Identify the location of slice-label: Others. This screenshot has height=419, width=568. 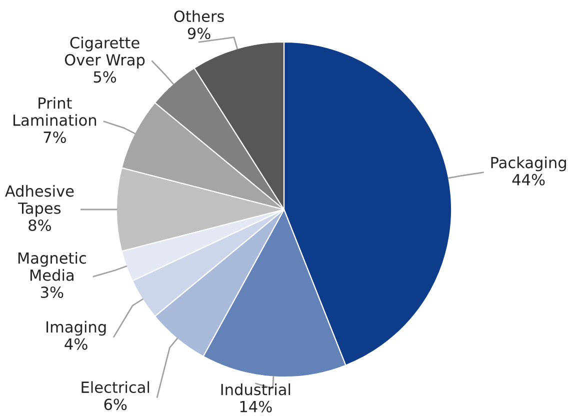
(199, 16).